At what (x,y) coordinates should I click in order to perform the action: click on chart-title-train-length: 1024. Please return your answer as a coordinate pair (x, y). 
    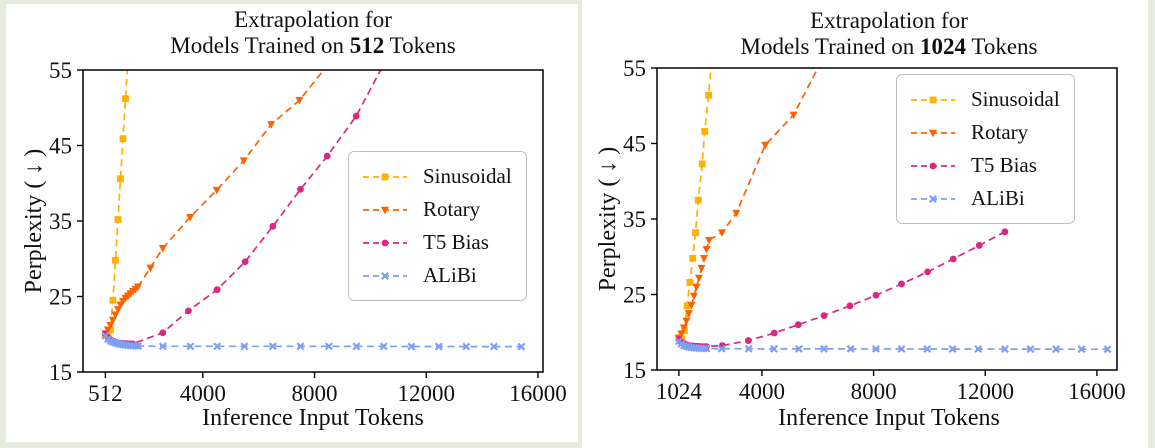
    Looking at the image, I should click on (943, 46).